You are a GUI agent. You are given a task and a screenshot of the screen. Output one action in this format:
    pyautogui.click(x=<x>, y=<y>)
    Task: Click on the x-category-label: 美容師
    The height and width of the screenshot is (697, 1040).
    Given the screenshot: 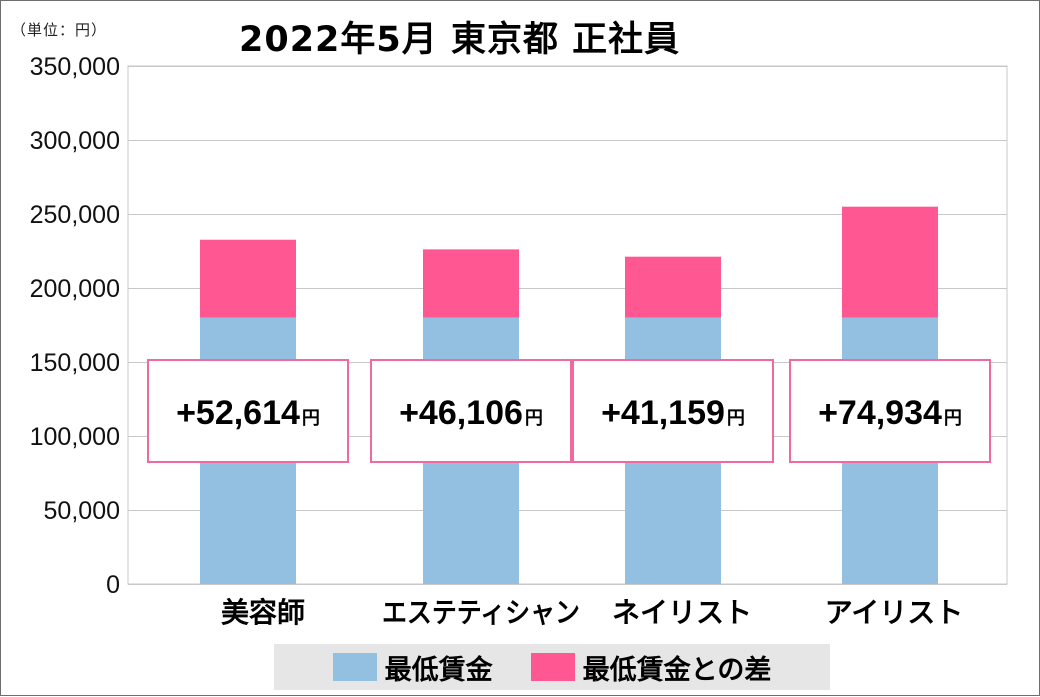 What is the action you would take?
    pyautogui.click(x=263, y=612)
    